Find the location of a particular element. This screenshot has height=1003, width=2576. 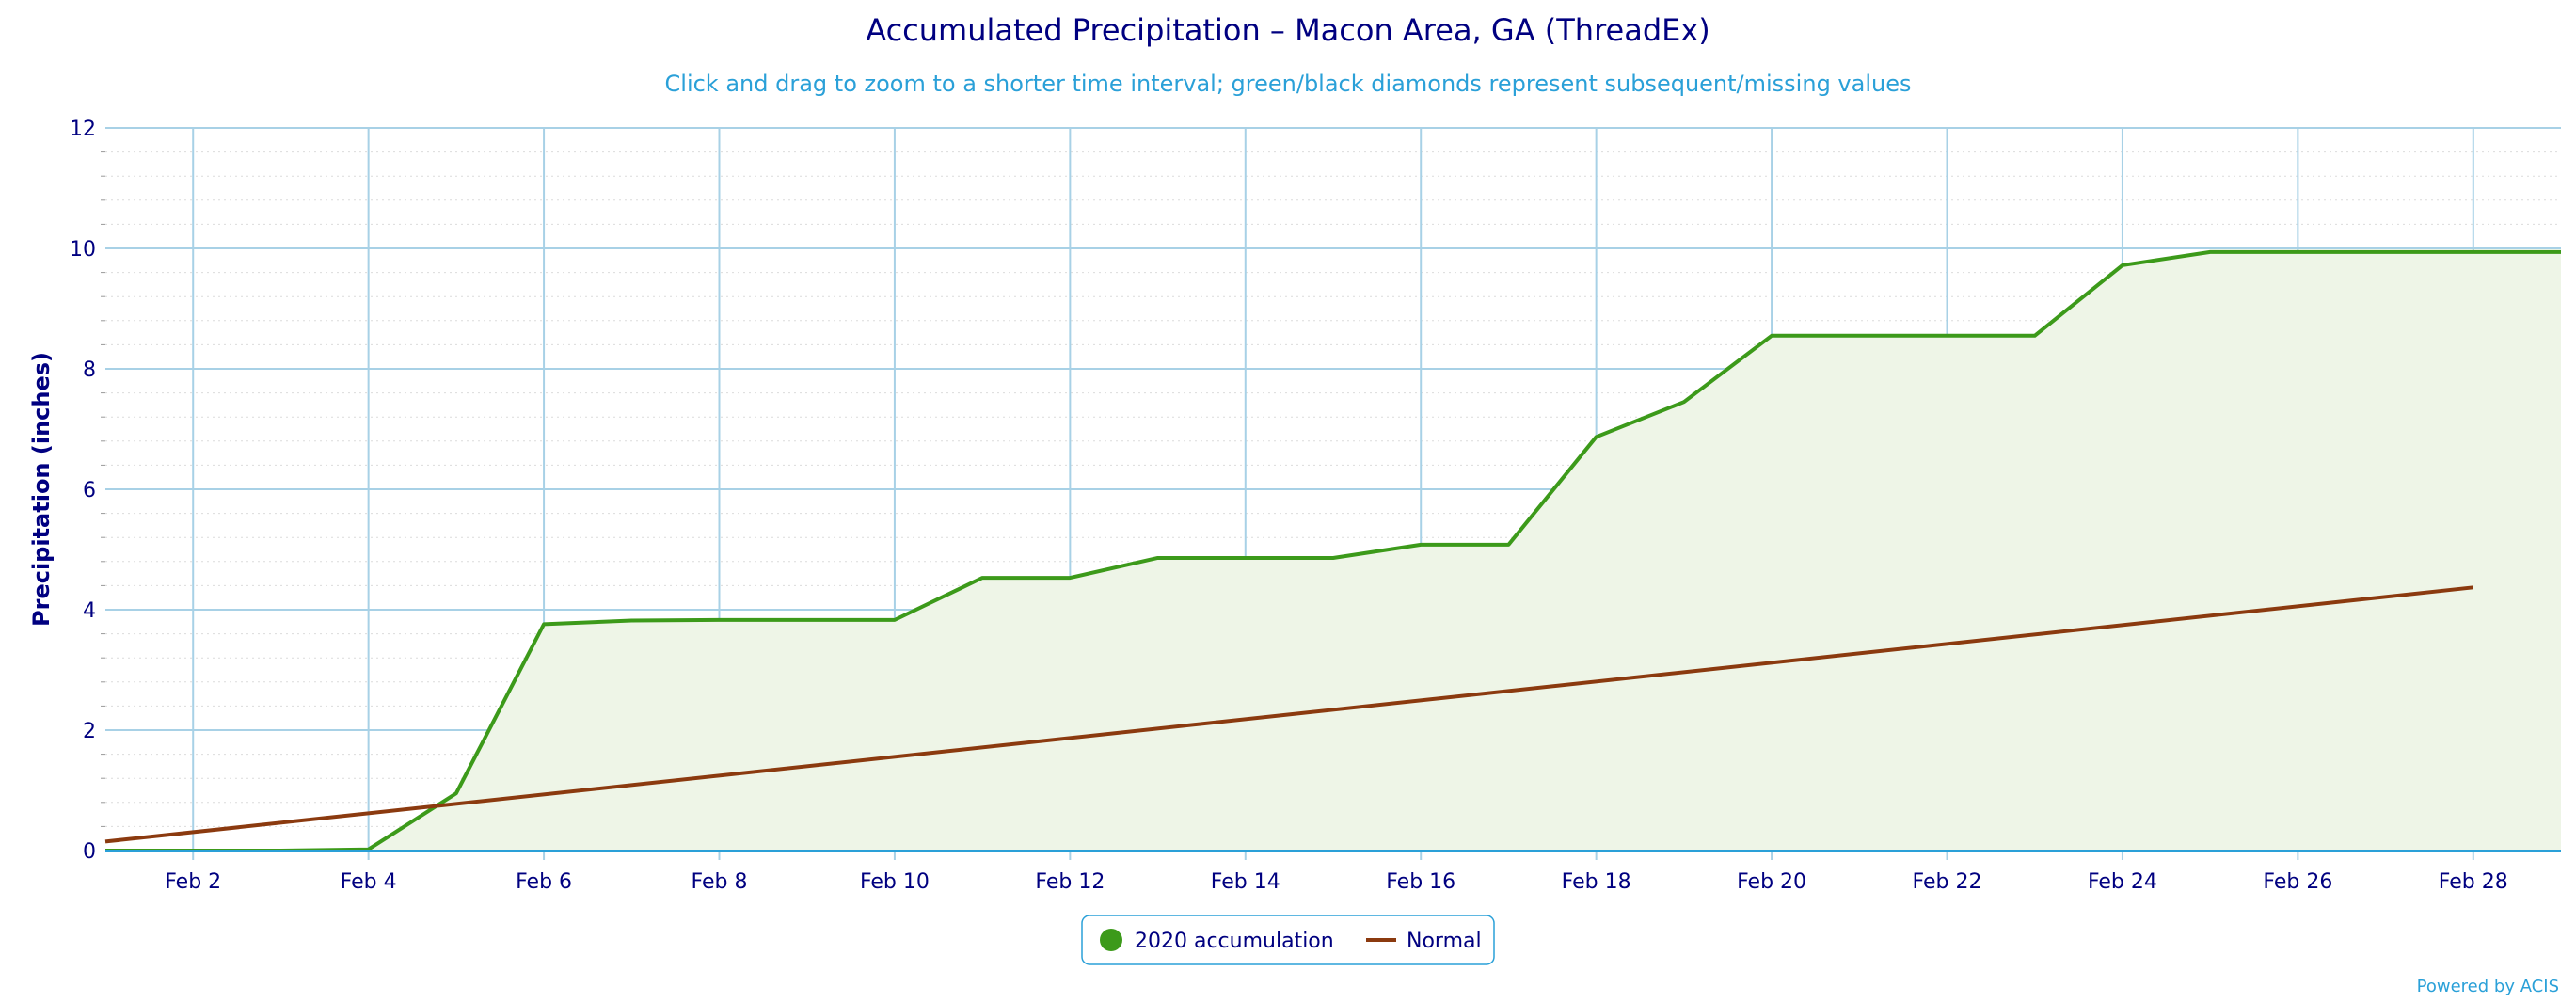

legend: 2020 accumulation Normal is located at coordinates (1288, 940).